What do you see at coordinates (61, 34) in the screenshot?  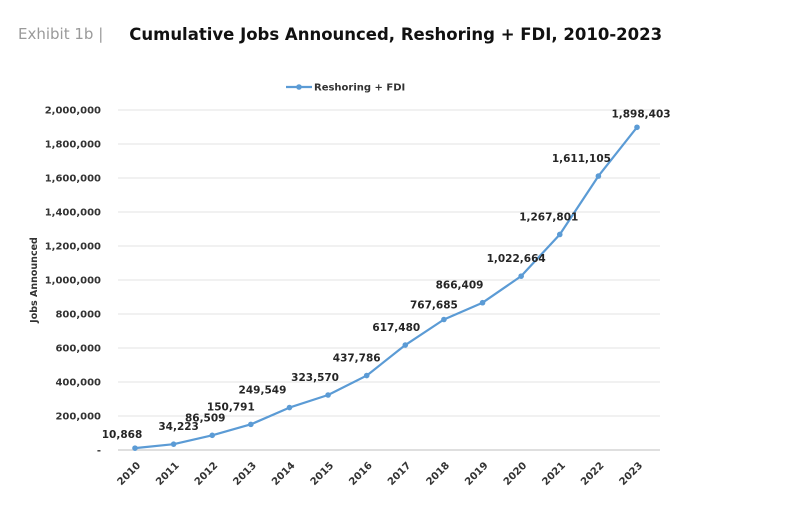 I see `exhibit-number: Exhibit 1b |` at bounding box center [61, 34].